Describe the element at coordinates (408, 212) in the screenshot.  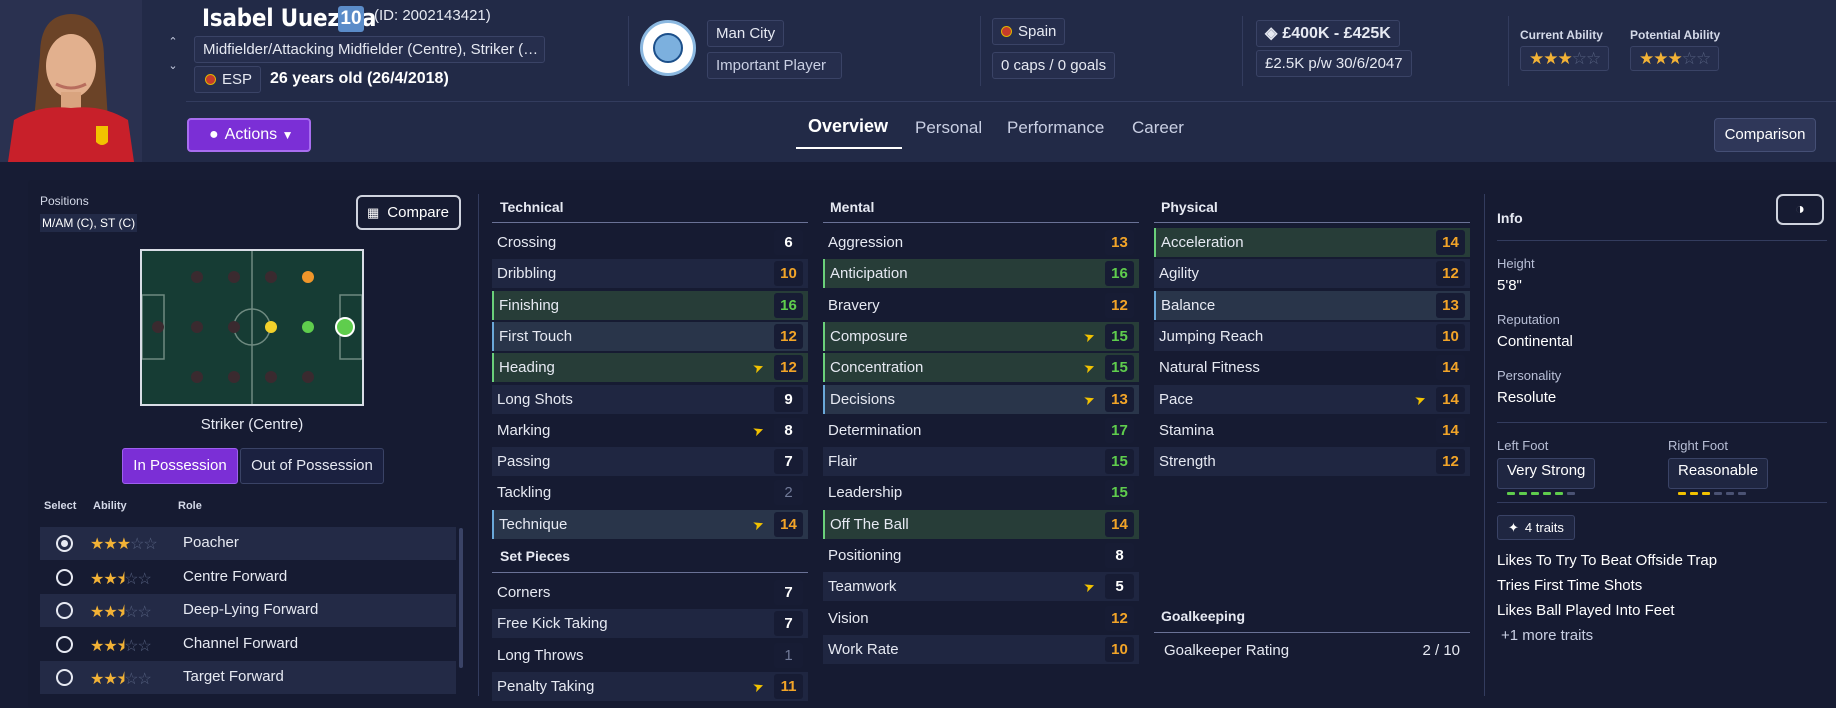
I see `compare-button: ▦ Compare` at that location.